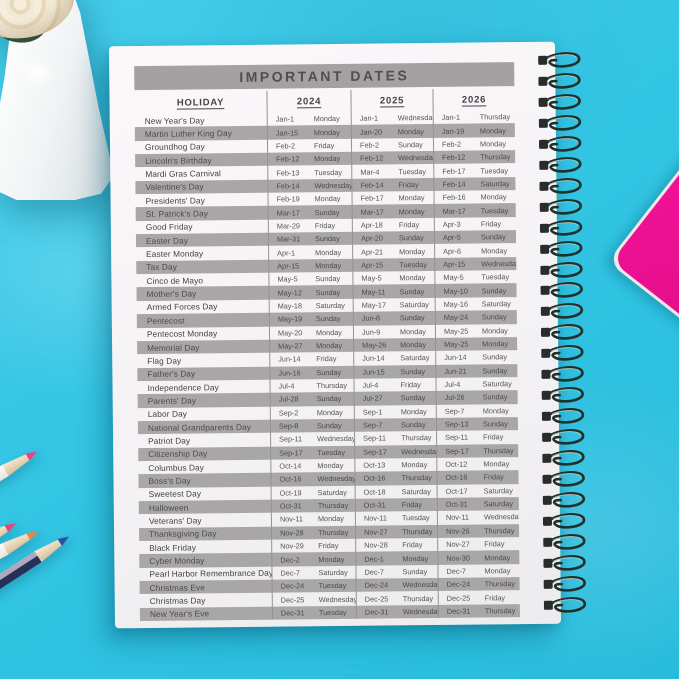  Describe the element at coordinates (310, 305) in the screenshot. I see `year-2024-cell: May-18 Saturday` at that location.